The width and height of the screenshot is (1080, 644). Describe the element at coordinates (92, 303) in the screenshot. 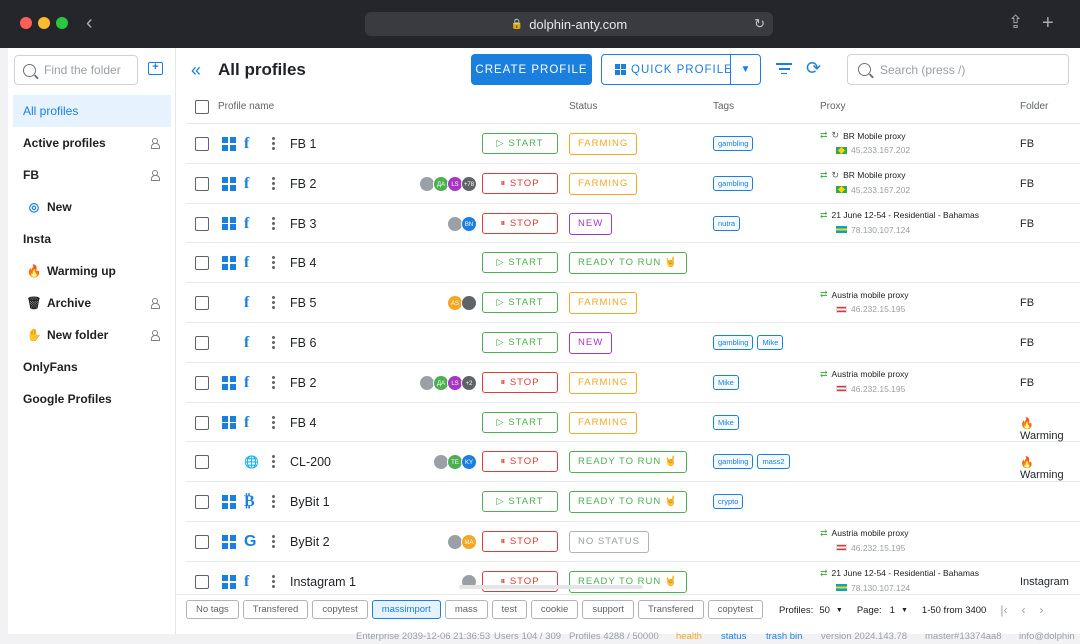

I see `sidebar-item: 🗑 Archive` at that location.